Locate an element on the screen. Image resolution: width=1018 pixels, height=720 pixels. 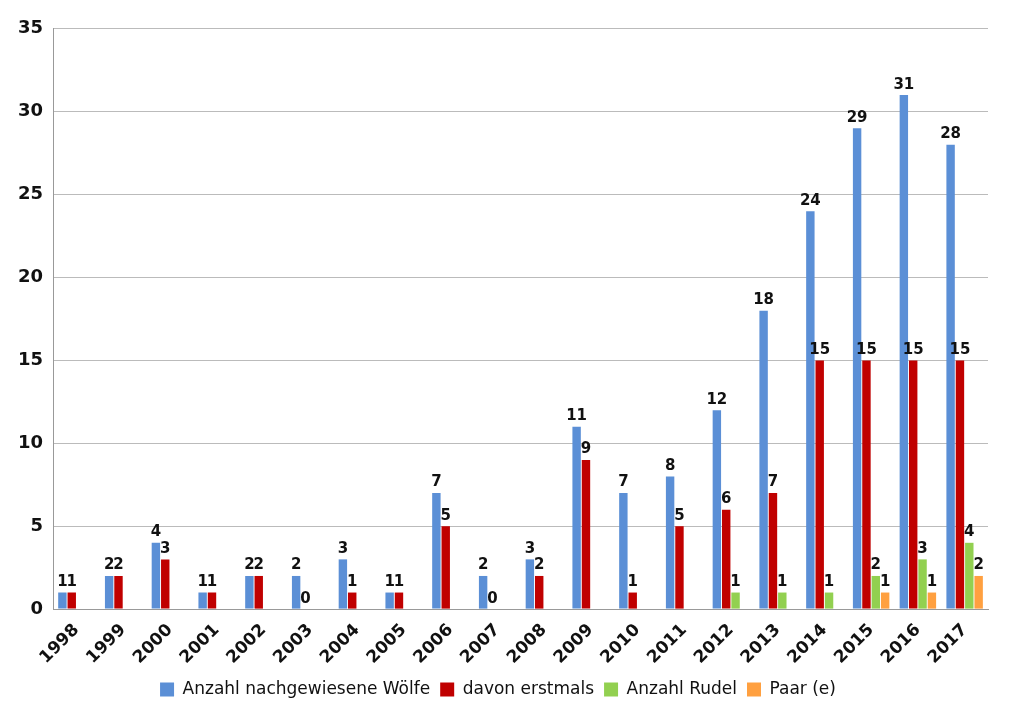
y-tick-label: 30 is located at coordinates (30, 110).